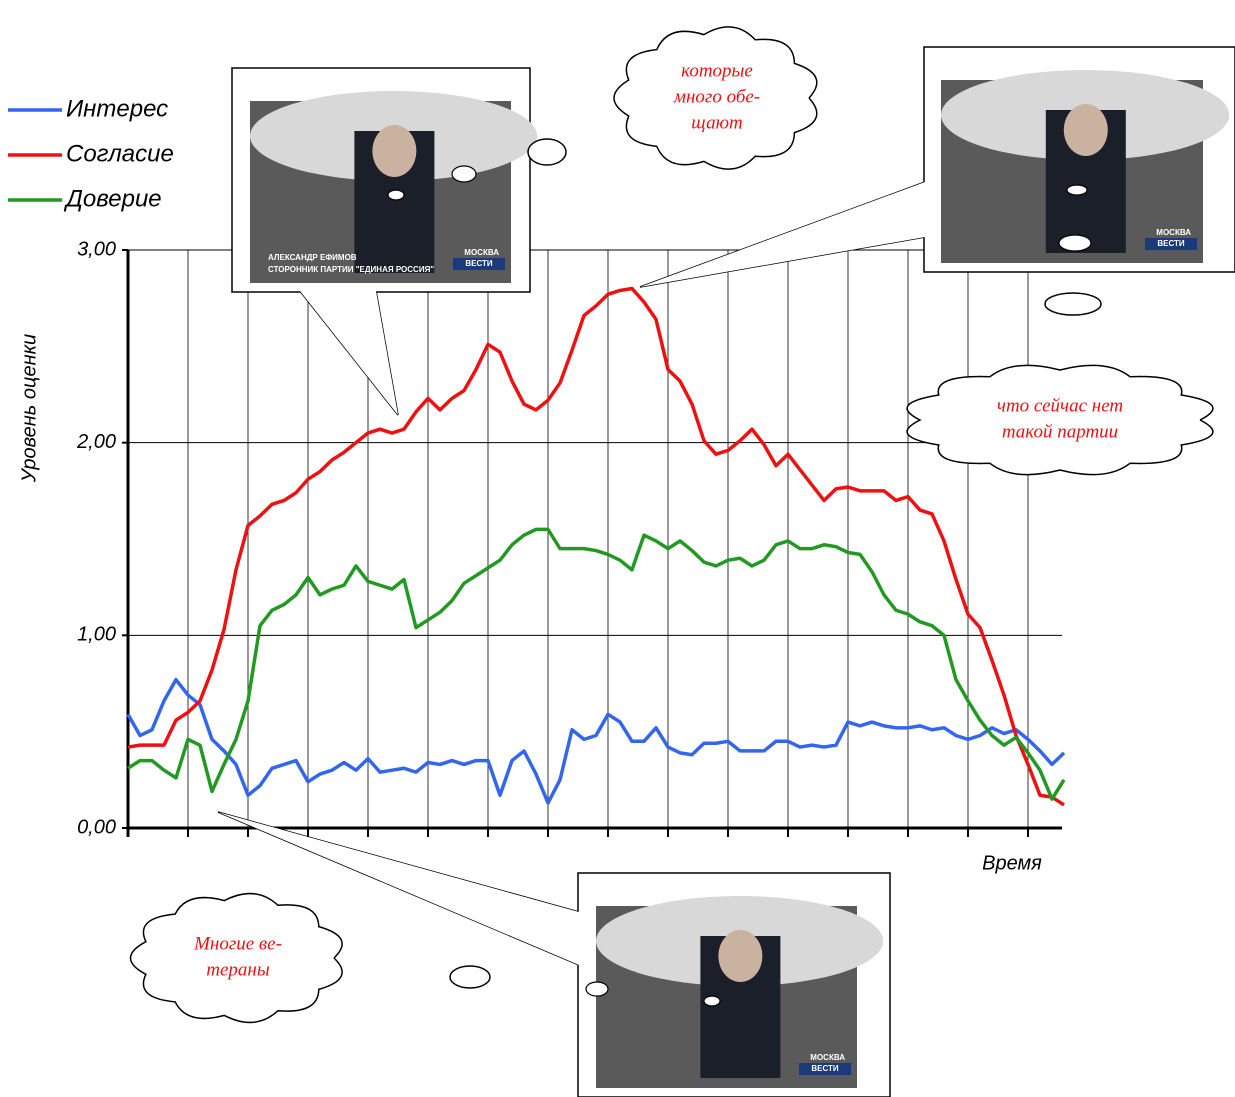  I want to click on legend-label: Доверие, so click(112, 198).